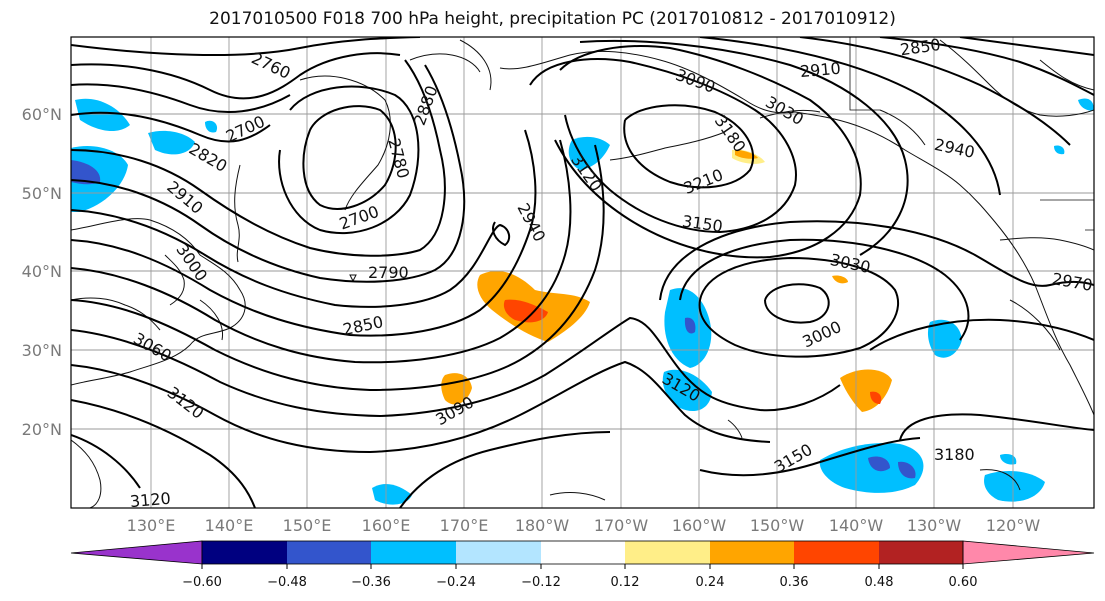  I want to click on lon-label: 120°W, so click(1013, 525).